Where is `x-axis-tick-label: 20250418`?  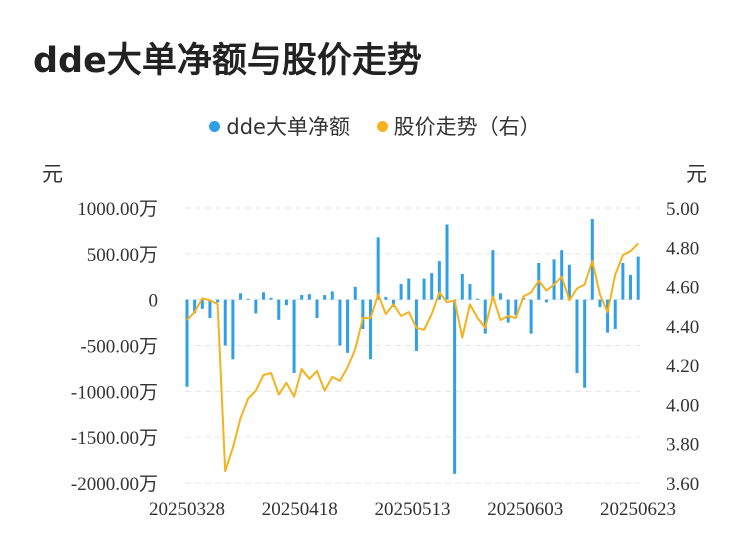 x-axis-tick-label: 20250418 is located at coordinates (300, 509).